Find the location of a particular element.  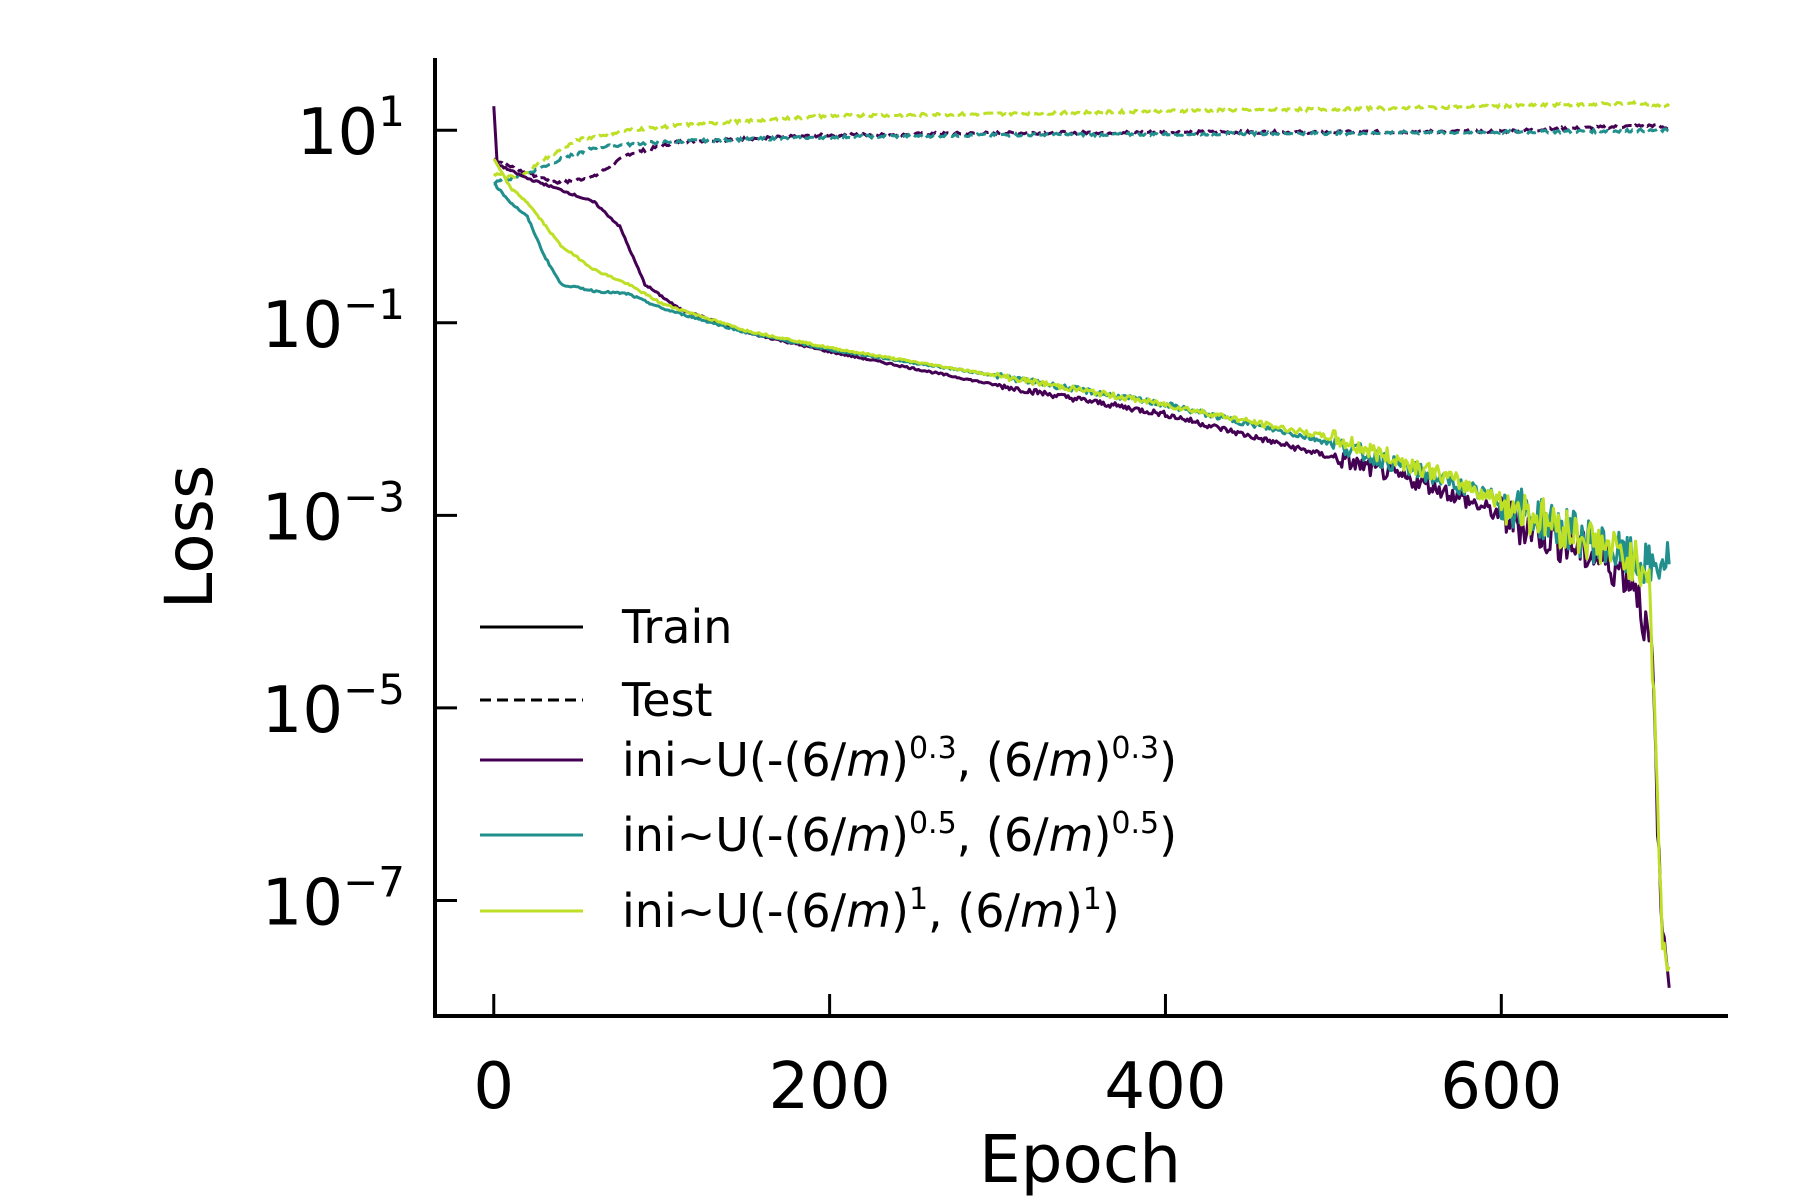

legend-test-label: Test is located at coordinates (667, 700).